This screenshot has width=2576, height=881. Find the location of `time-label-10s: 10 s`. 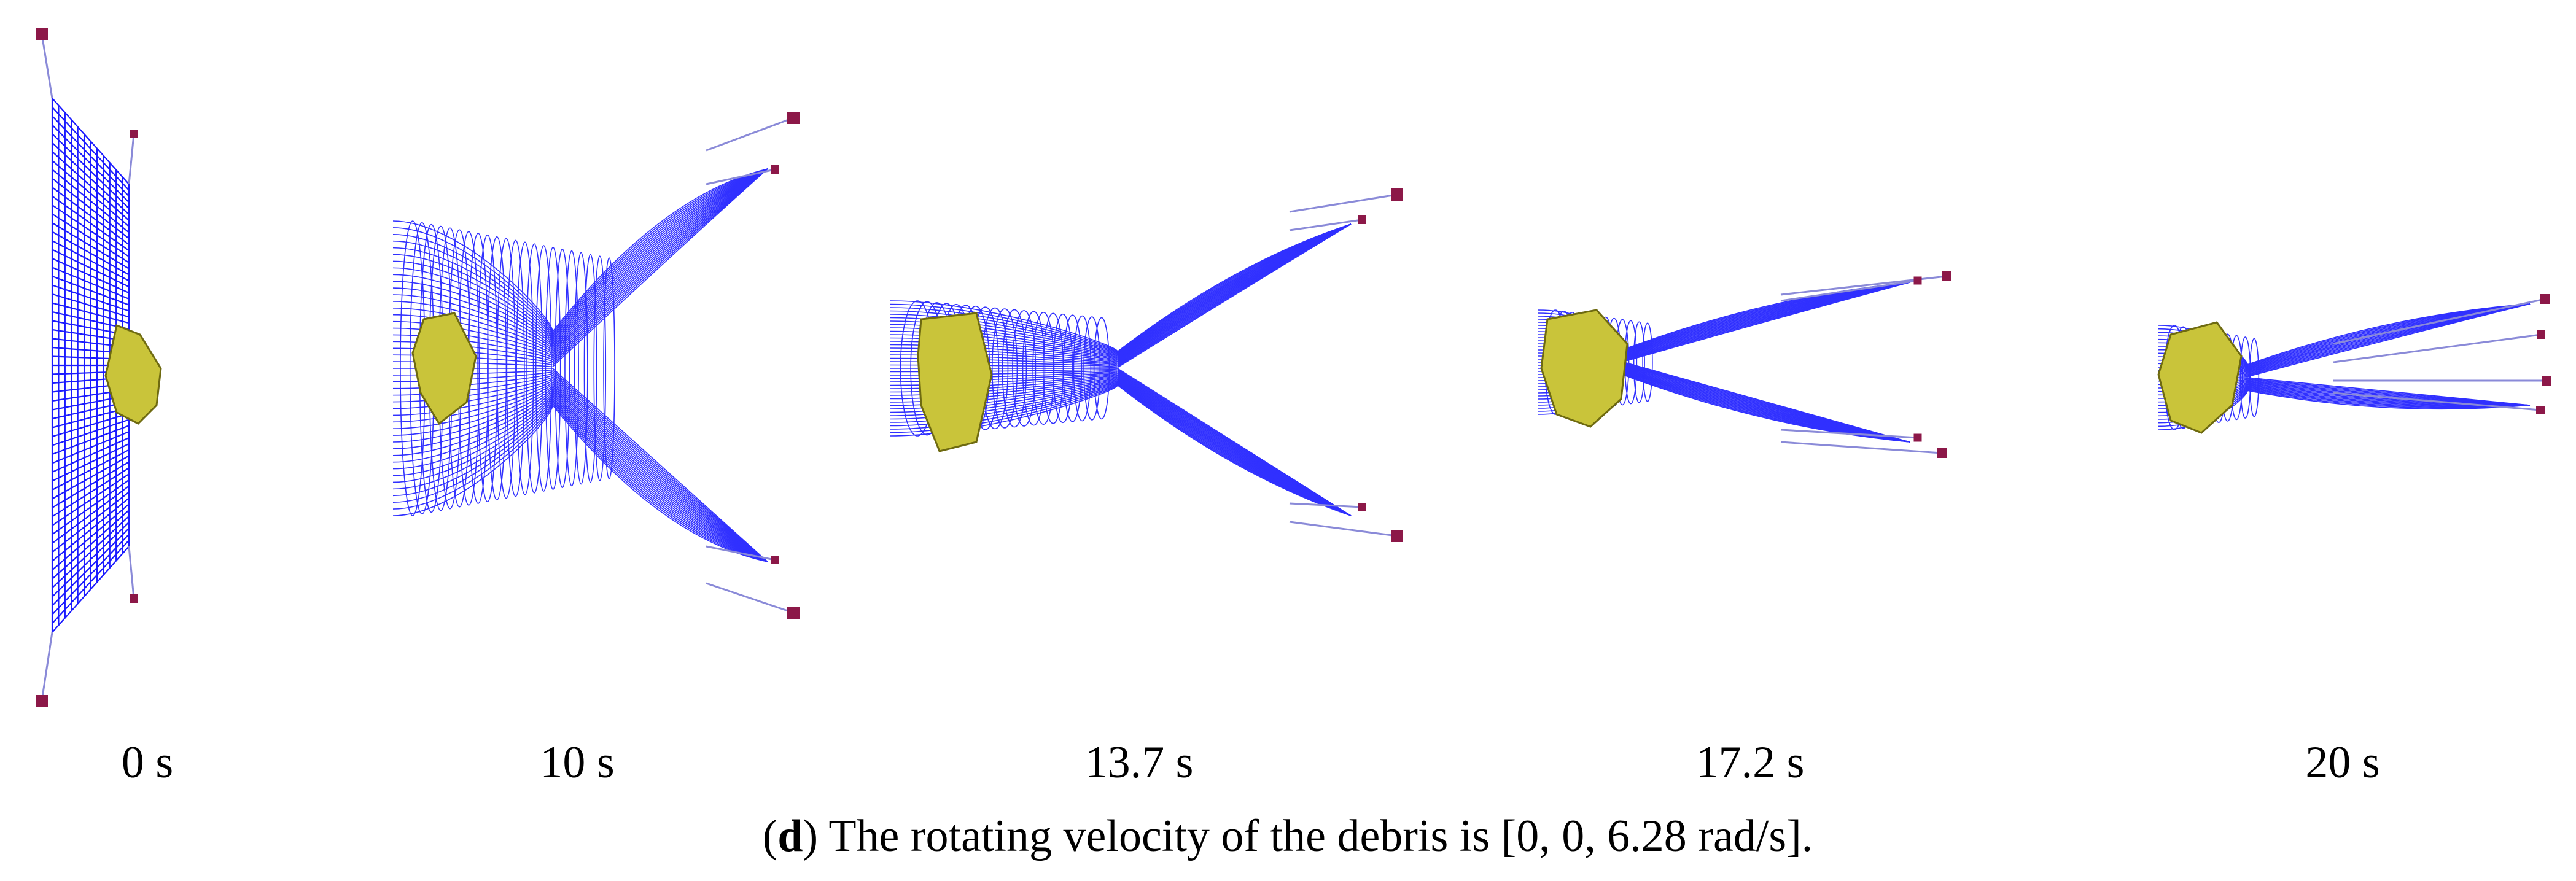

time-label-10s: 10 s is located at coordinates (577, 762).